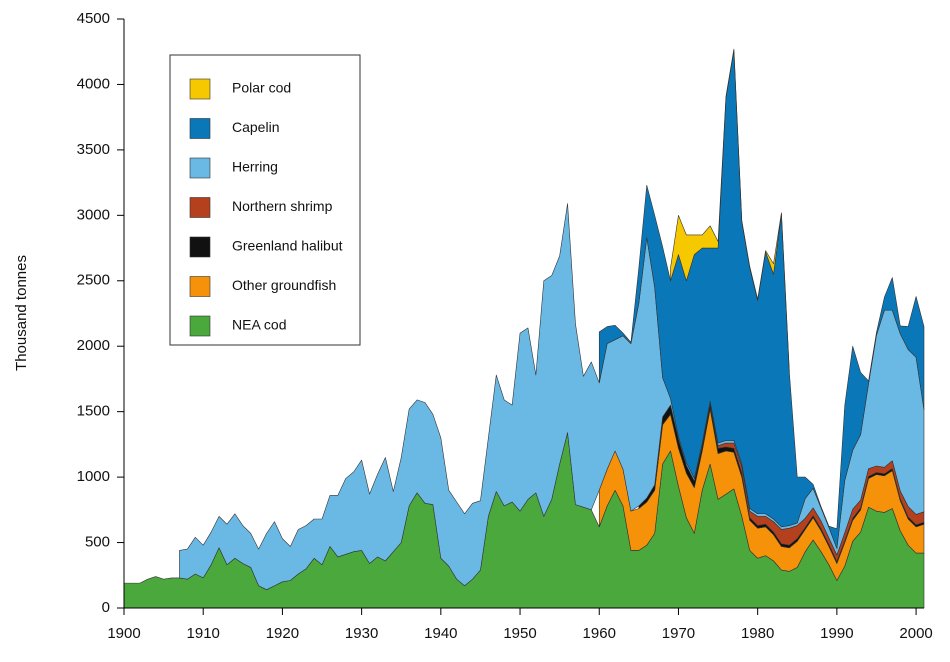 The width and height of the screenshot is (950, 662). What do you see at coordinates (21, 313) in the screenshot?
I see `y-axis-label: Thousand tonnes` at bounding box center [21, 313].